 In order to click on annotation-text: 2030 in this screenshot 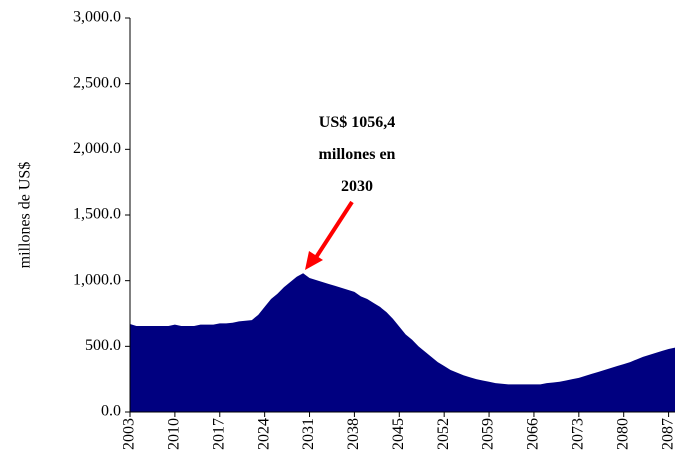, I will do `click(357, 186)`.